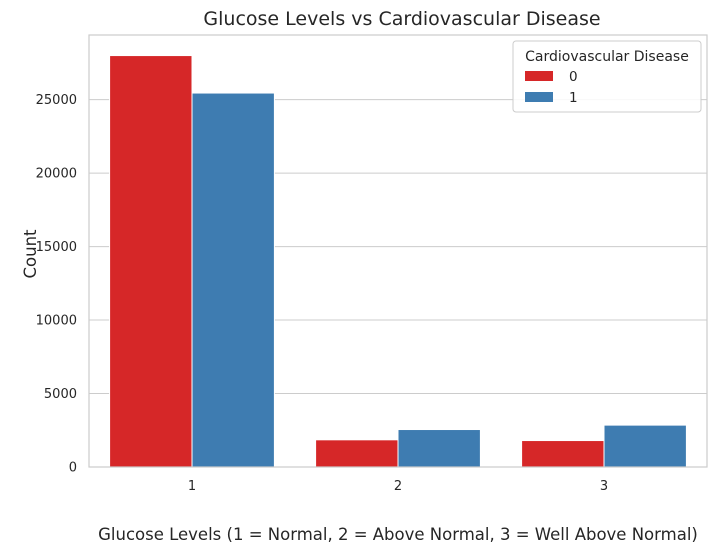  What do you see at coordinates (56, 321) in the screenshot?
I see `y-tick-label: 10000` at bounding box center [56, 321].